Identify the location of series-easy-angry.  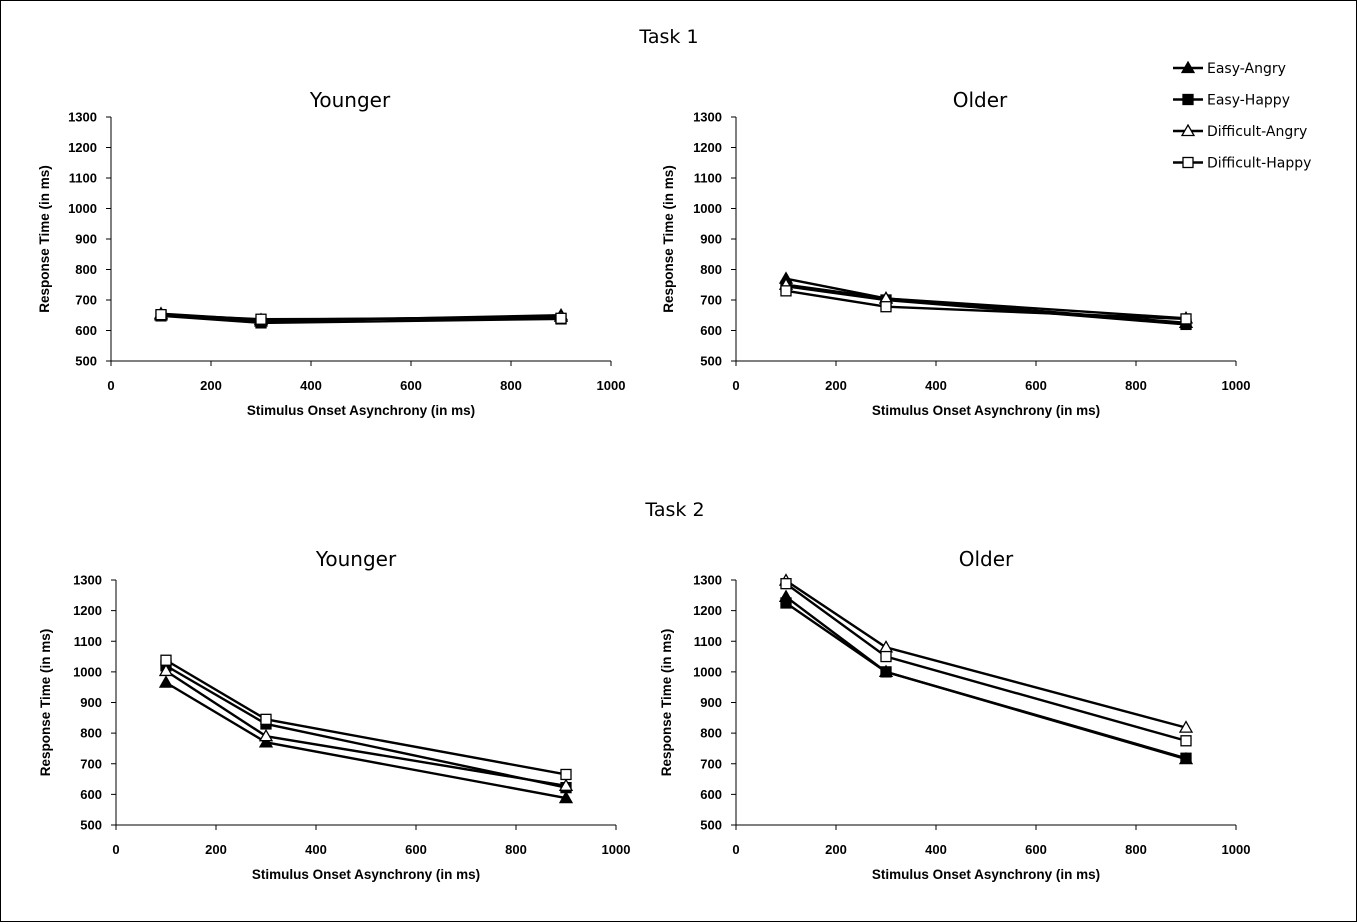
(366, 739).